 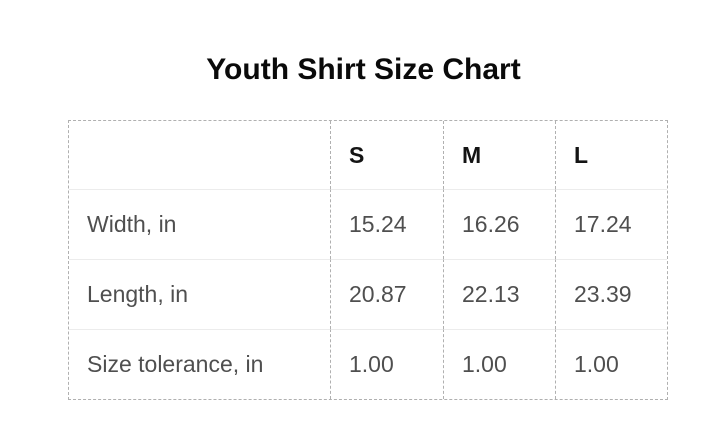 What do you see at coordinates (499, 224) in the screenshot?
I see `size-value: 16.26` at bounding box center [499, 224].